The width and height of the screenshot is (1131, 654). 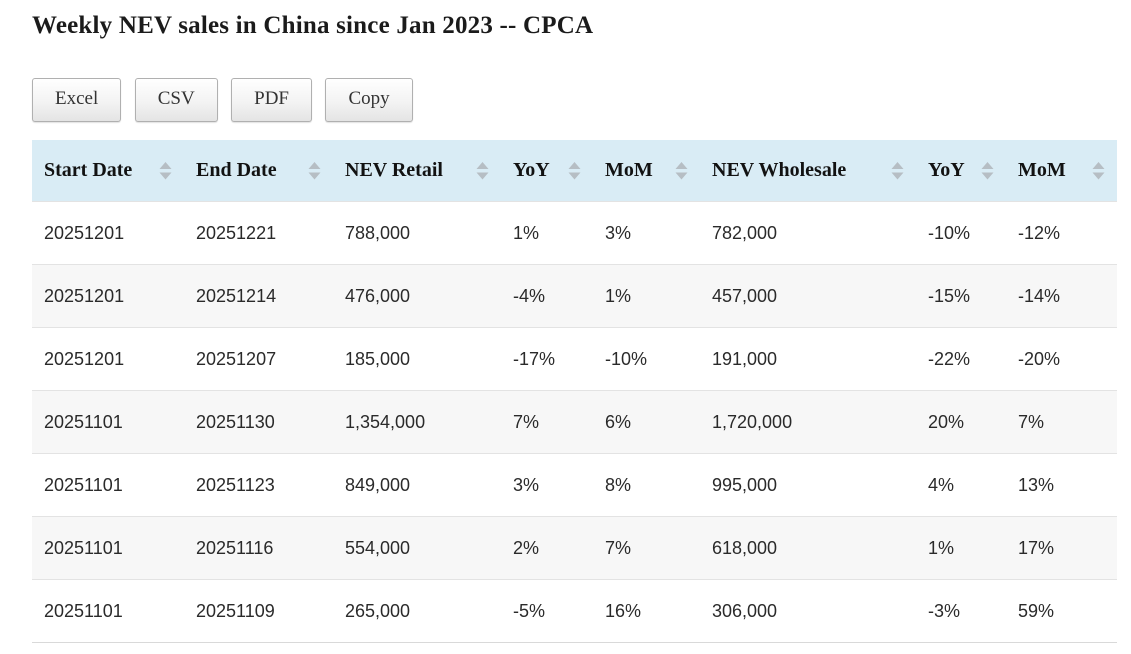 What do you see at coordinates (417, 296) in the screenshot?
I see `cell-nev-retail: 476,000` at bounding box center [417, 296].